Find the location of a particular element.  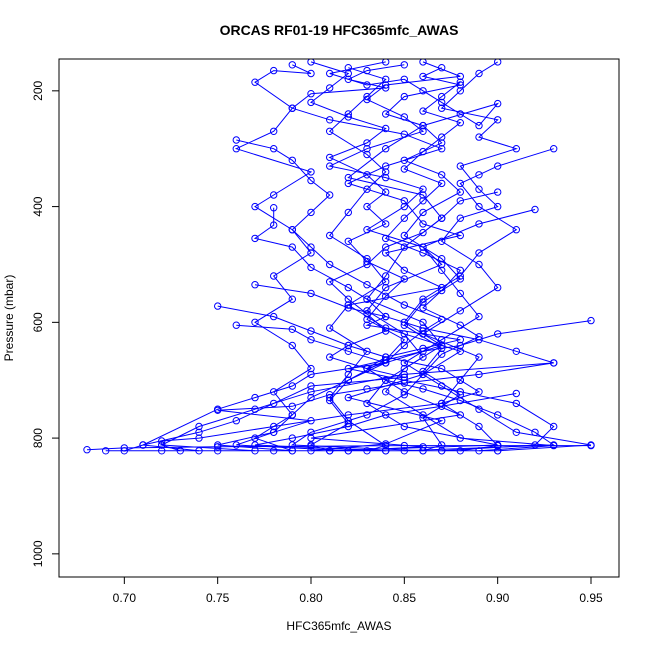

x-axis: 0.70 0.75 0.80 0.85 0.90 0.95 is located at coordinates (358, 591).